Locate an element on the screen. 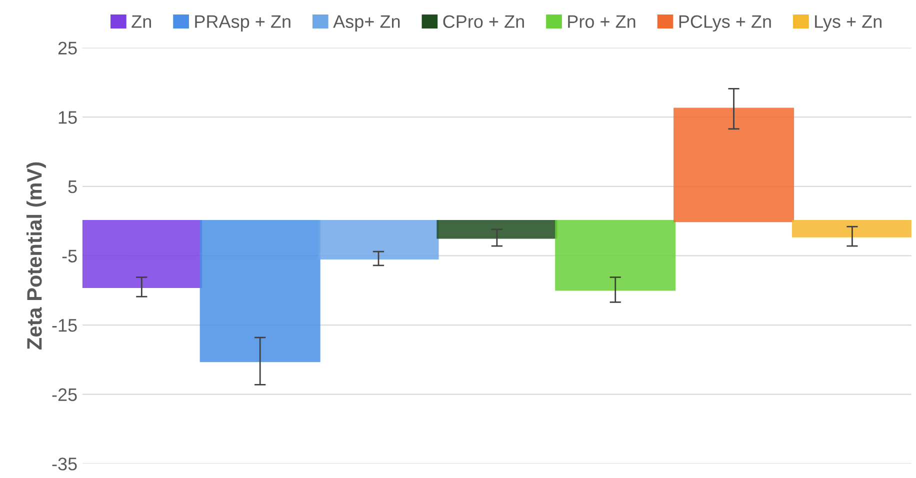 Image resolution: width=916 pixels, height=478 pixels. legend-label: Pro + Zn is located at coordinates (602, 21).